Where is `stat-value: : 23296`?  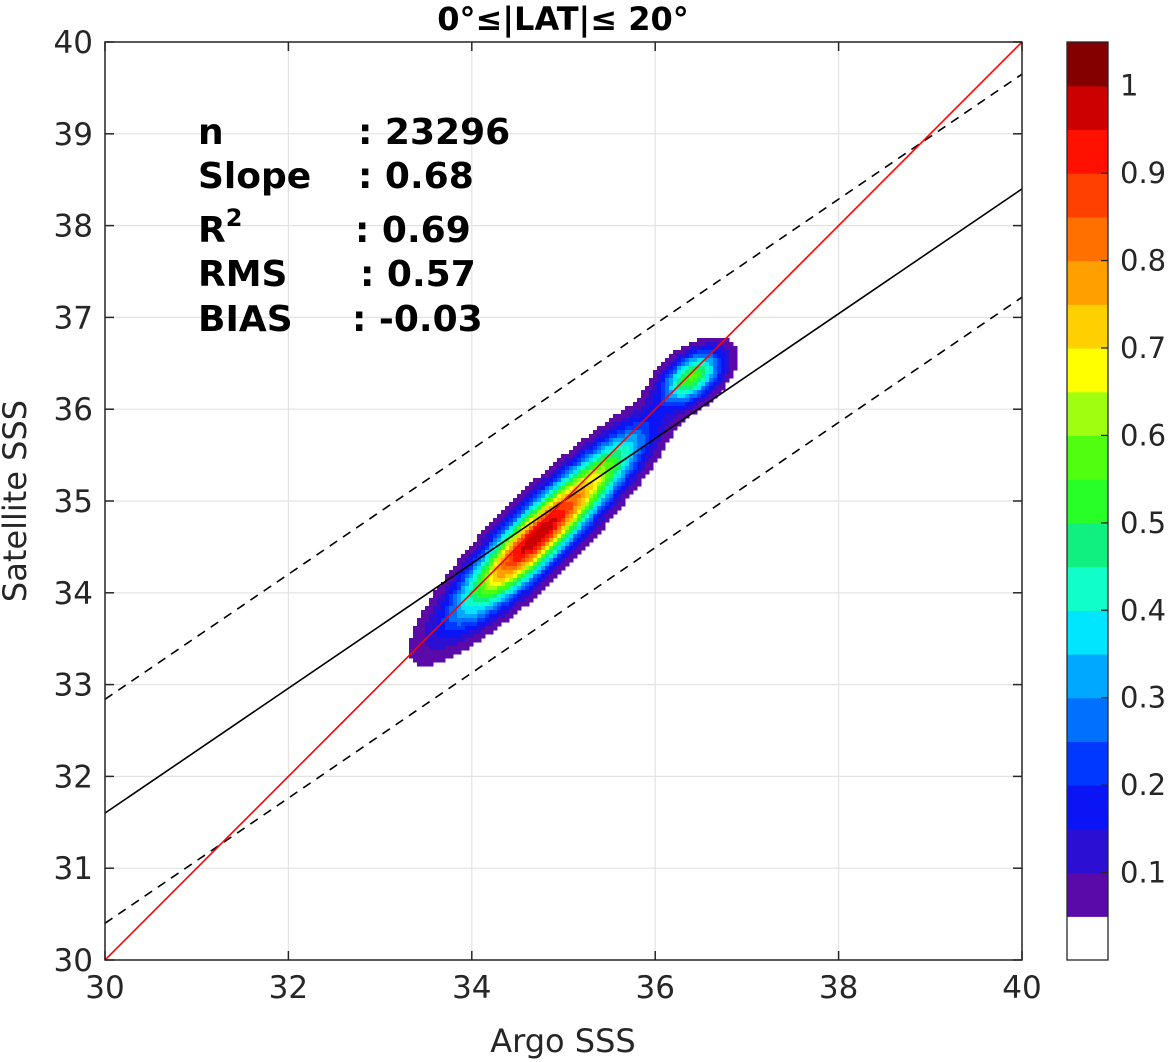
stat-value: : 23296 is located at coordinates (434, 132).